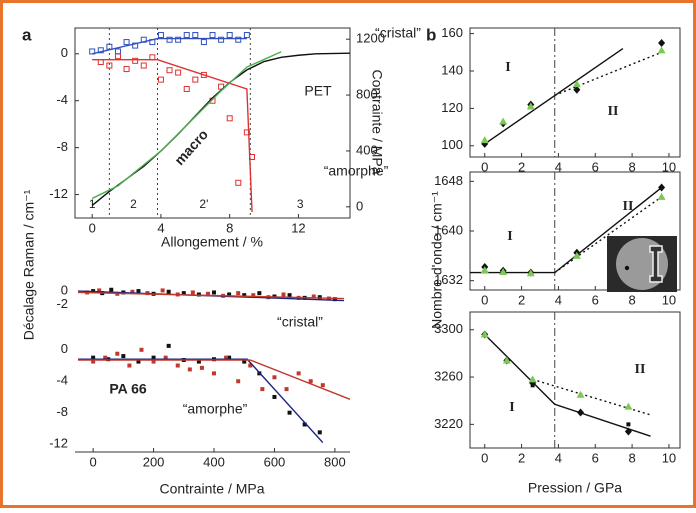  What do you see at coordinates (62, 411) in the screenshot?
I see `y-tick-label: -8` at bounding box center [62, 411].